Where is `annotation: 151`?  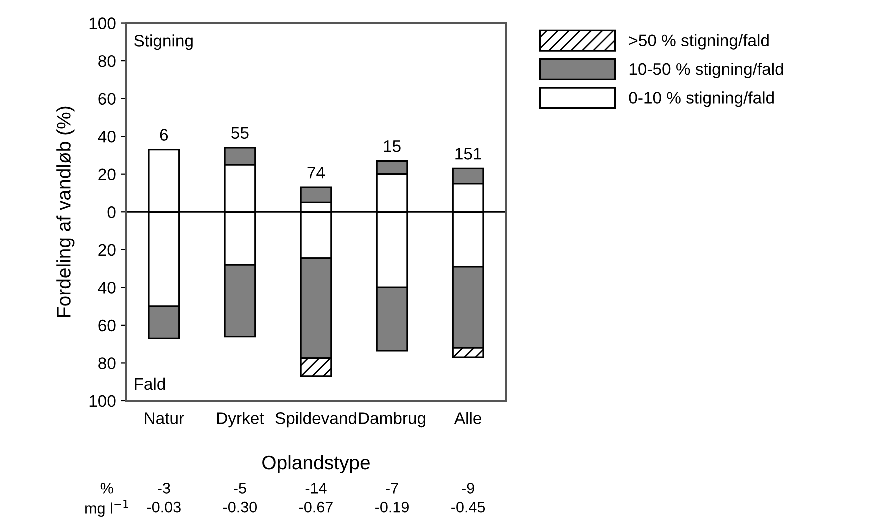 annotation: 151 is located at coordinates (469, 154).